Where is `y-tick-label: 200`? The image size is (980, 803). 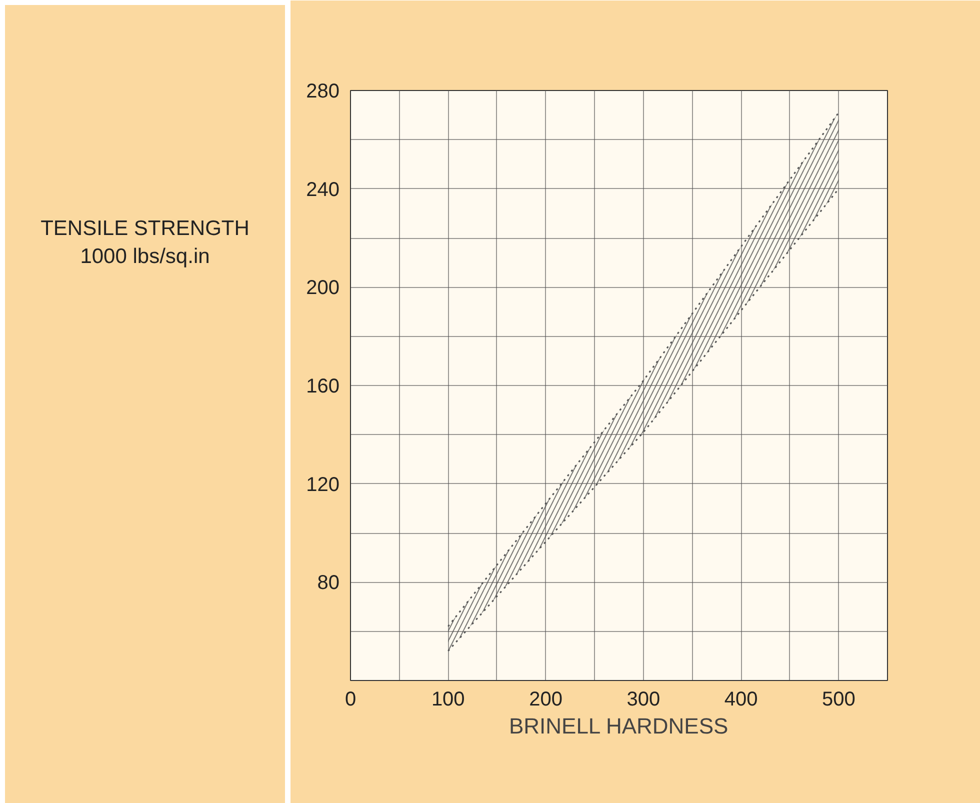 y-tick-label: 200 is located at coordinates (323, 288).